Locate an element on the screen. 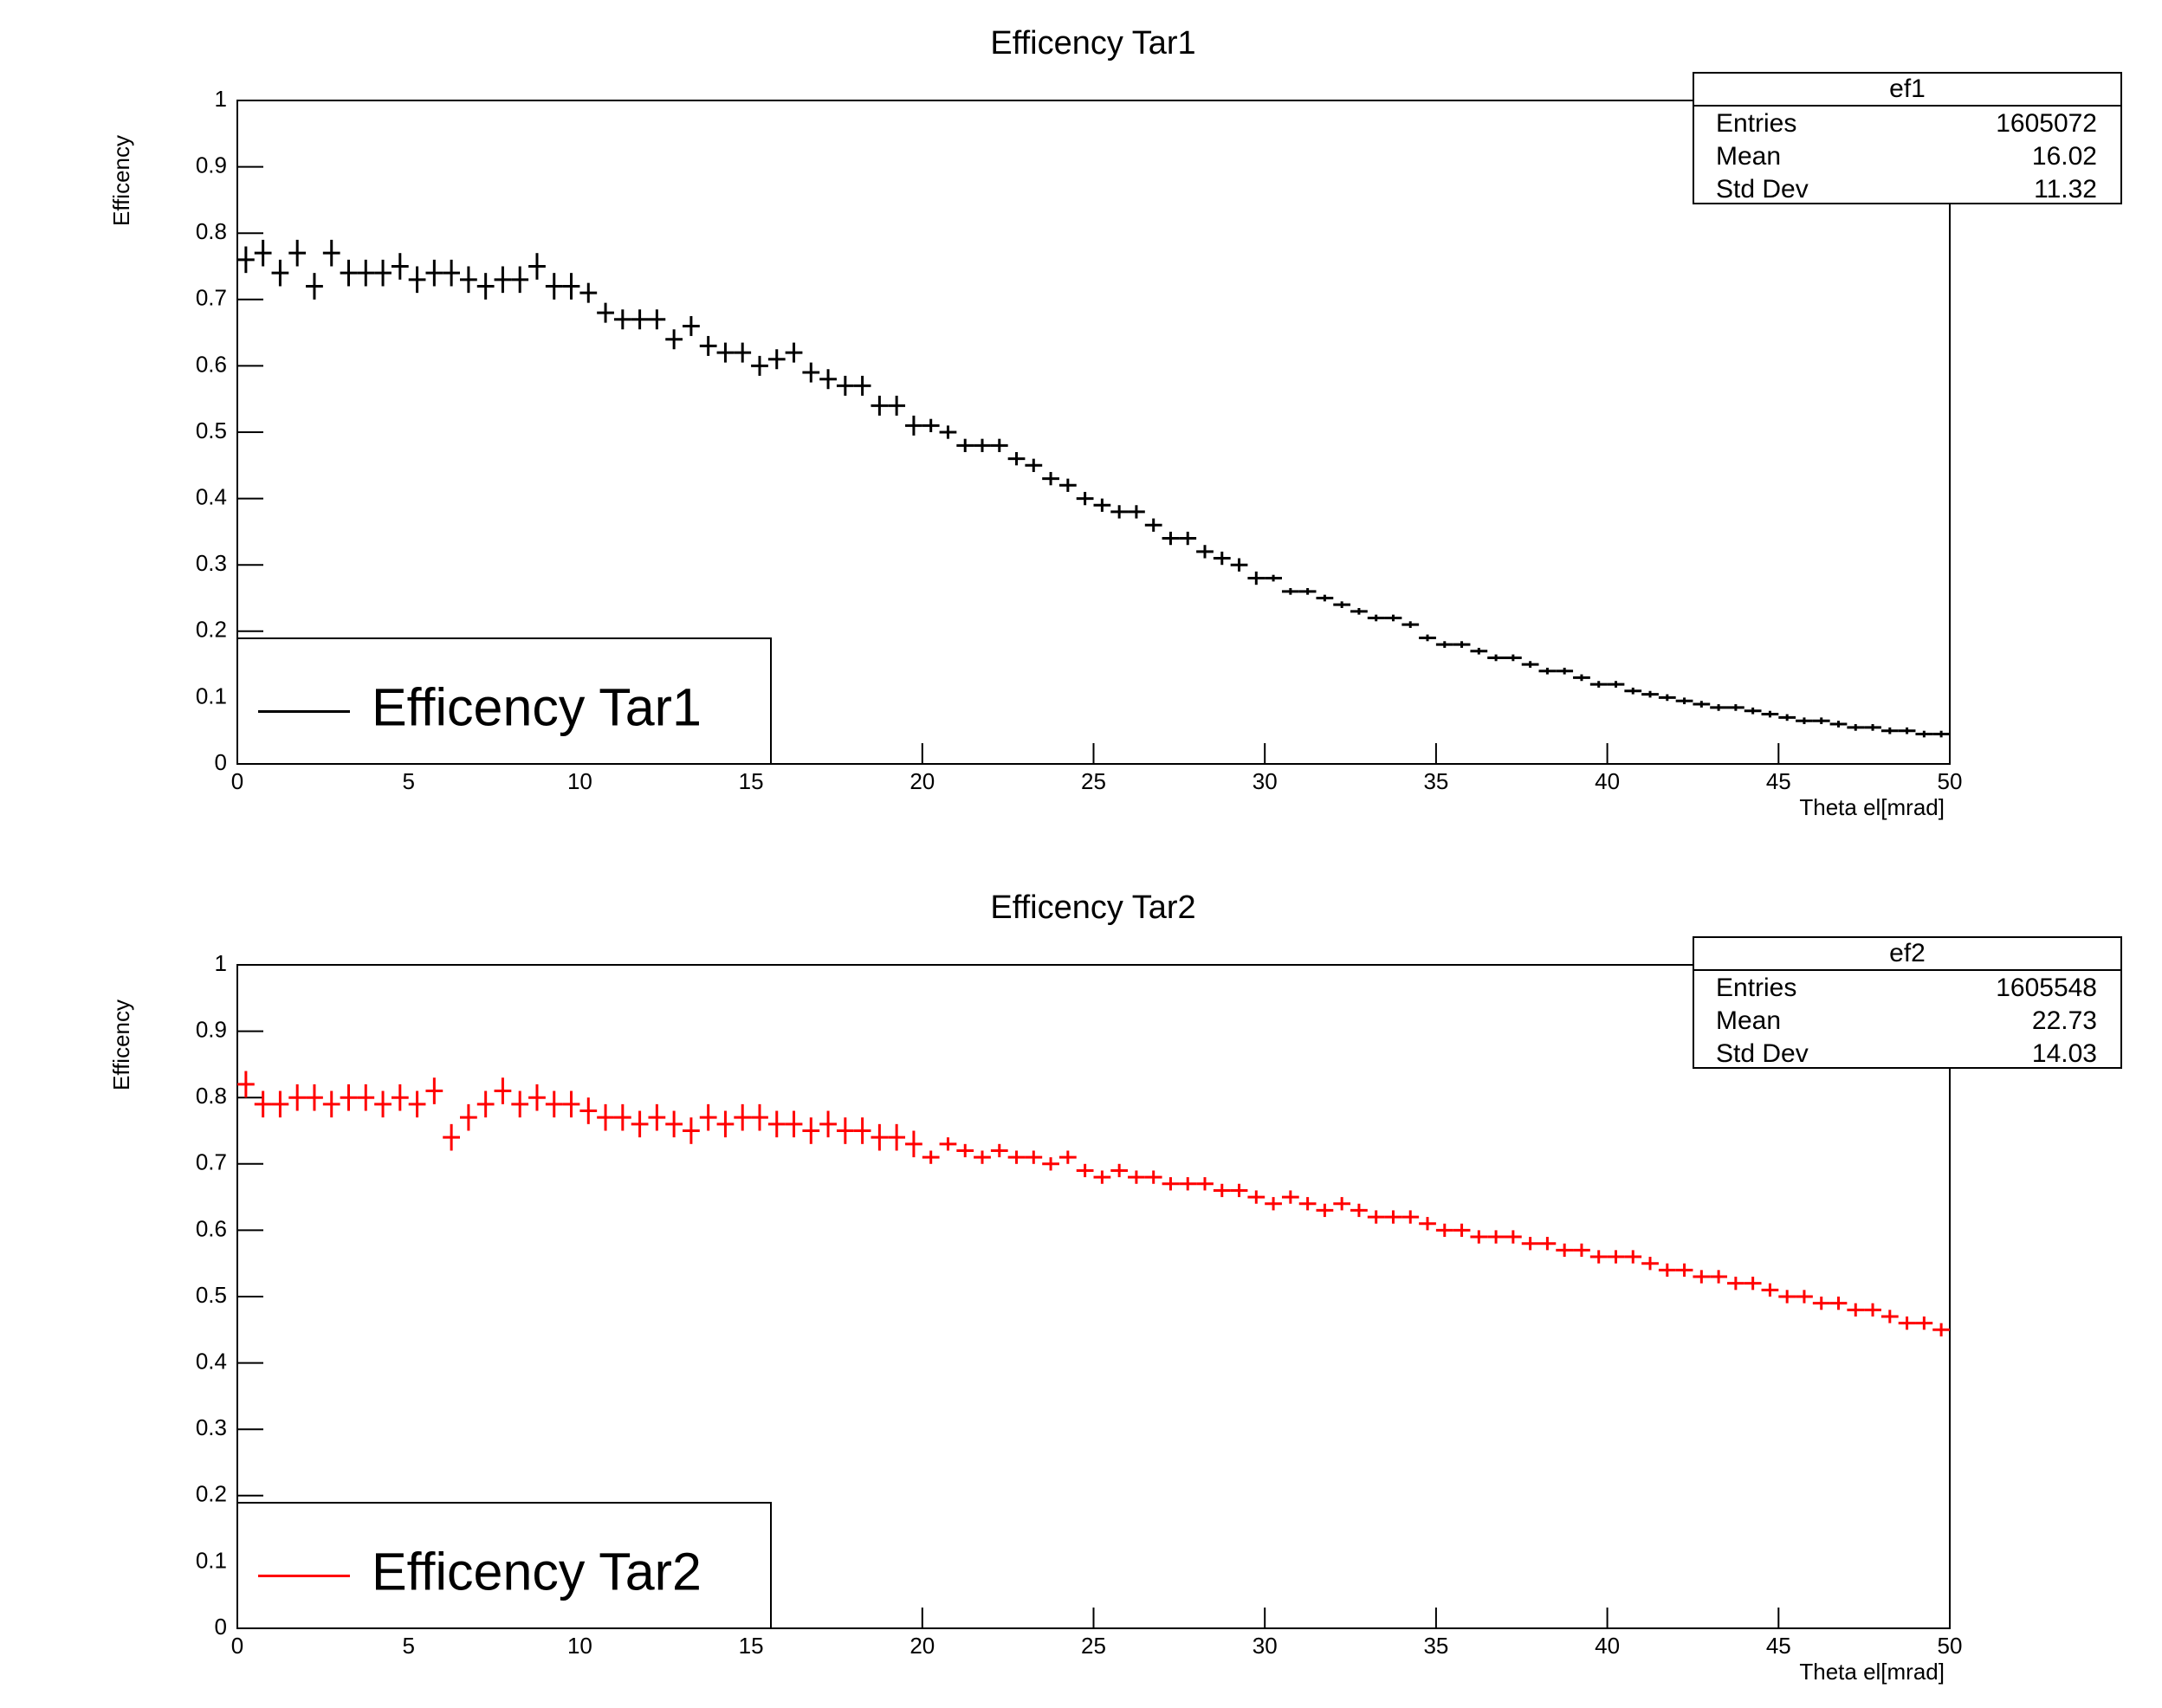 The image size is (2162, 1708). chart-title: Efficency Tar1 is located at coordinates (1092, 43).